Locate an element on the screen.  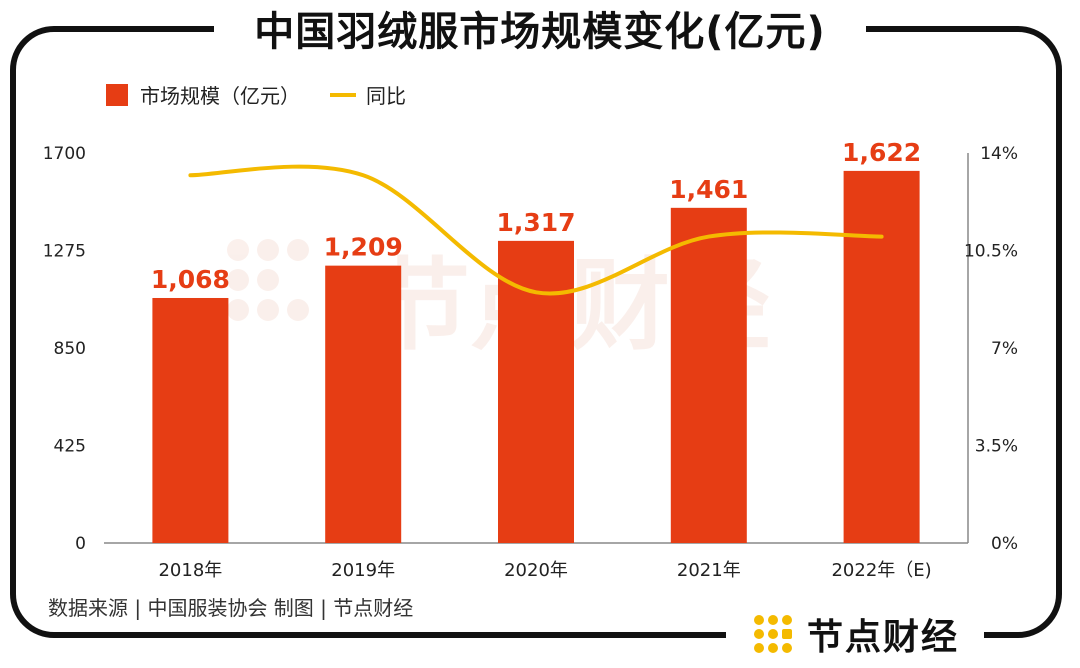
x-tick-label: 2018年 is located at coordinates (190, 570).